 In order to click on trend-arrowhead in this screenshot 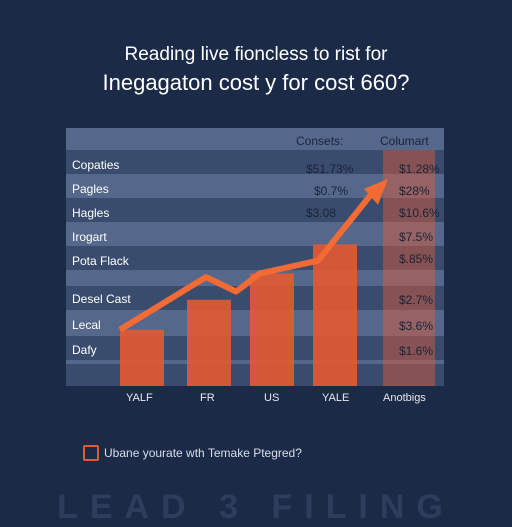, I will do `click(376, 191)`.